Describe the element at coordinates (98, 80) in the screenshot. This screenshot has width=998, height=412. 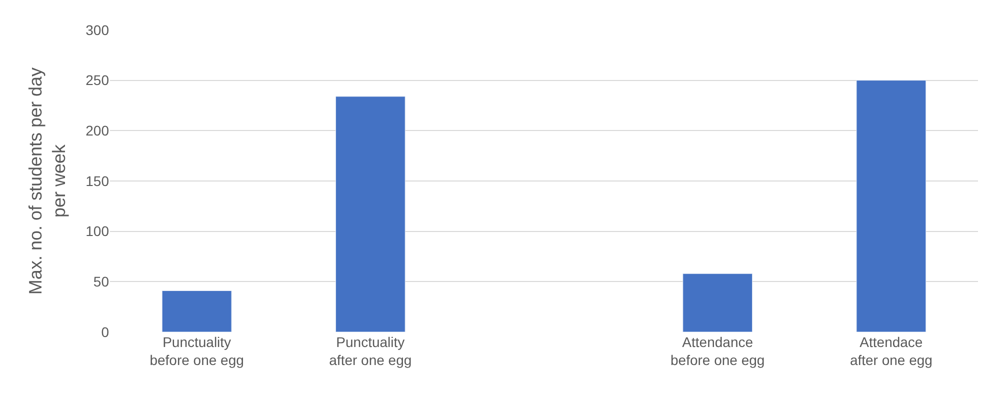
I see `y-tick-label: 250` at that location.